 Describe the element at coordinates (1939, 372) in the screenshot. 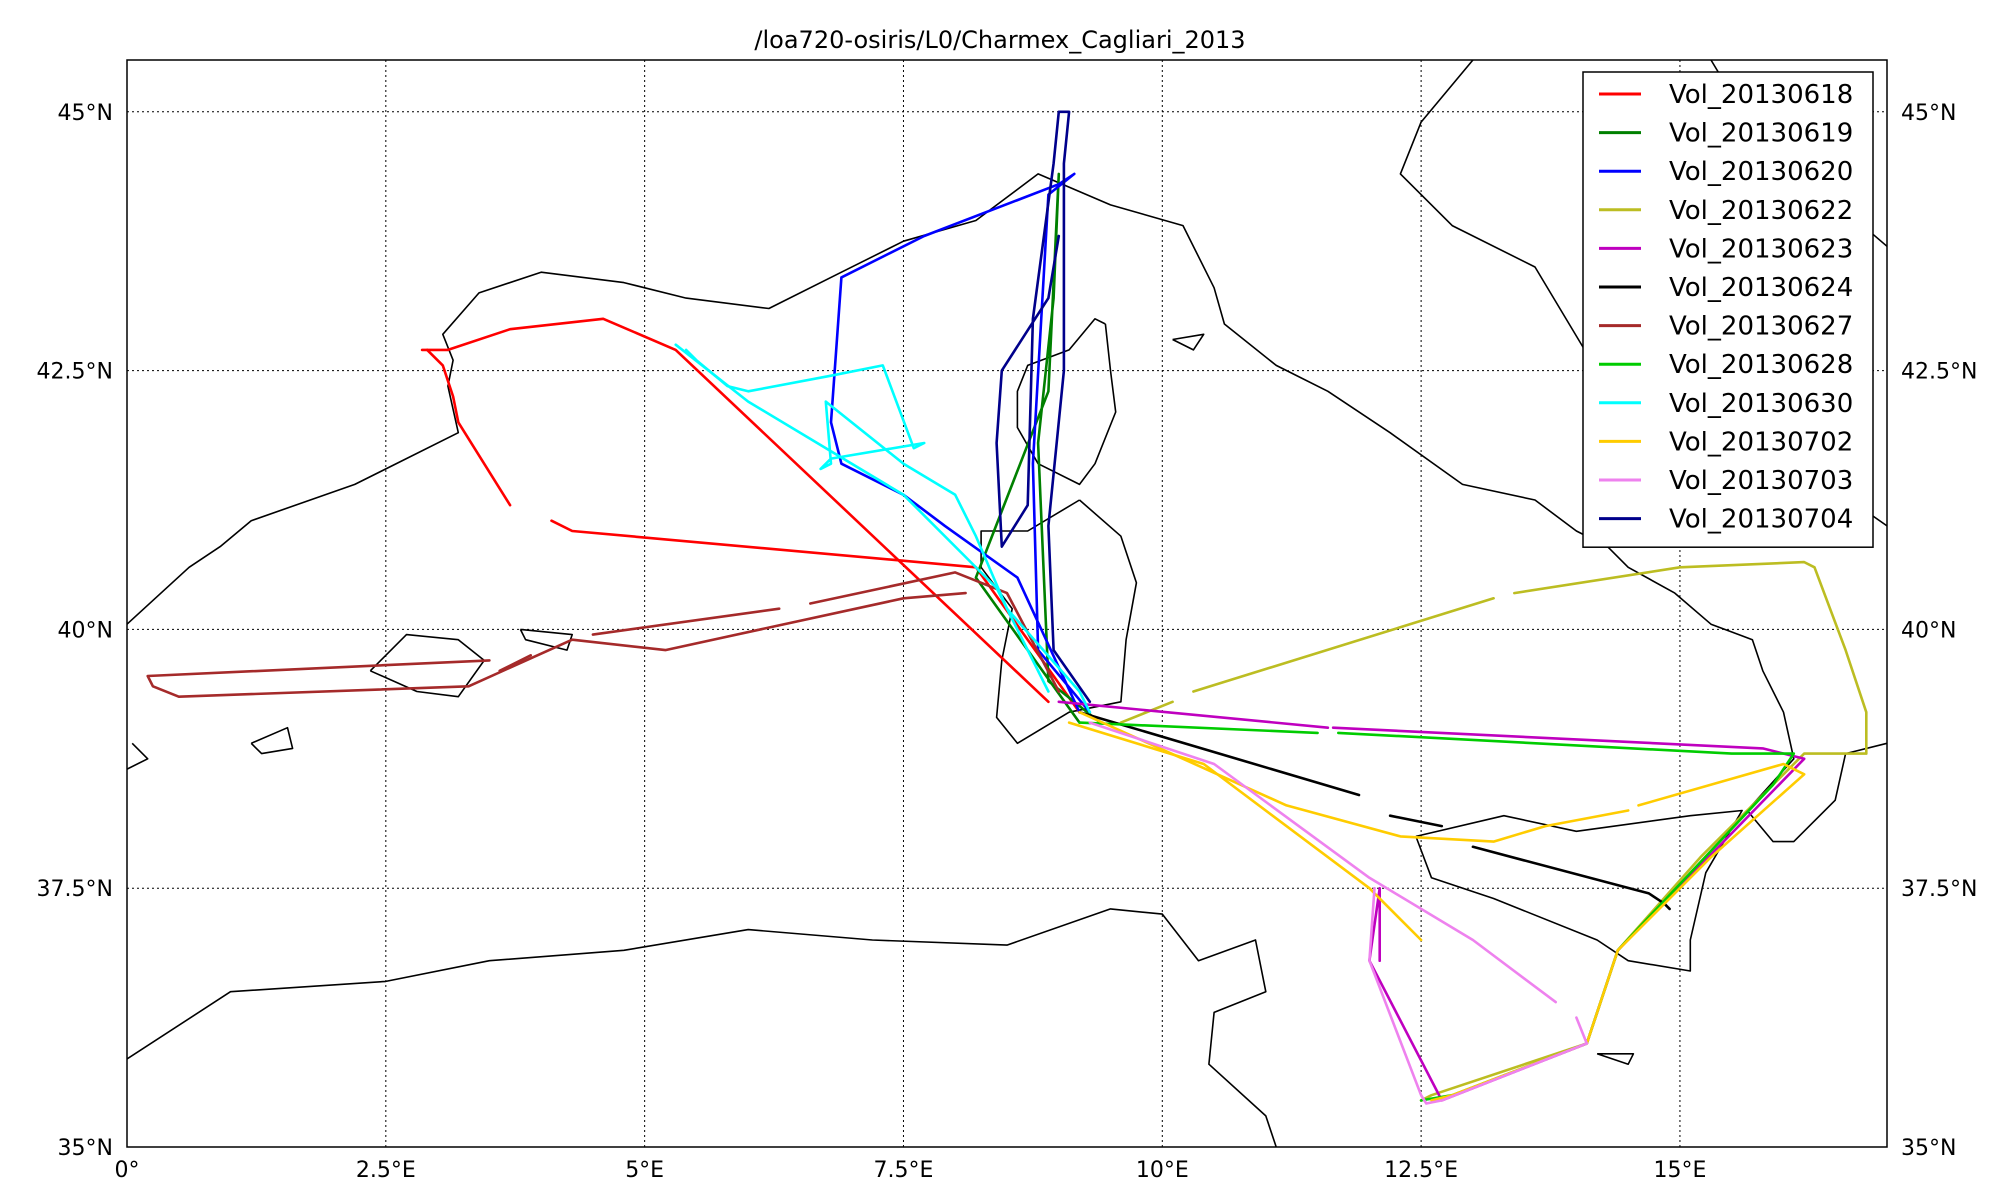

I see `y-tick-label-right: 42.5°N` at that location.